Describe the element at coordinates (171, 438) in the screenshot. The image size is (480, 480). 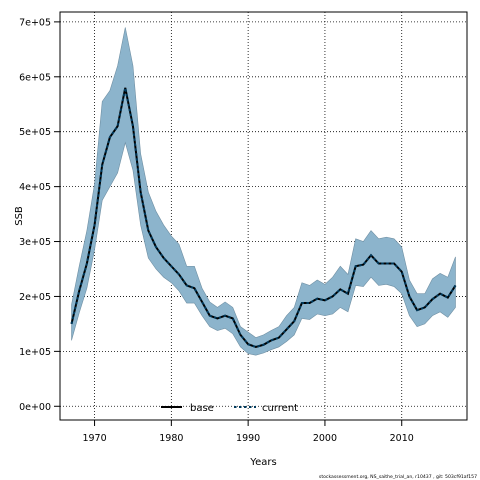
I see `x-tick-label-1980: 1980` at that location.